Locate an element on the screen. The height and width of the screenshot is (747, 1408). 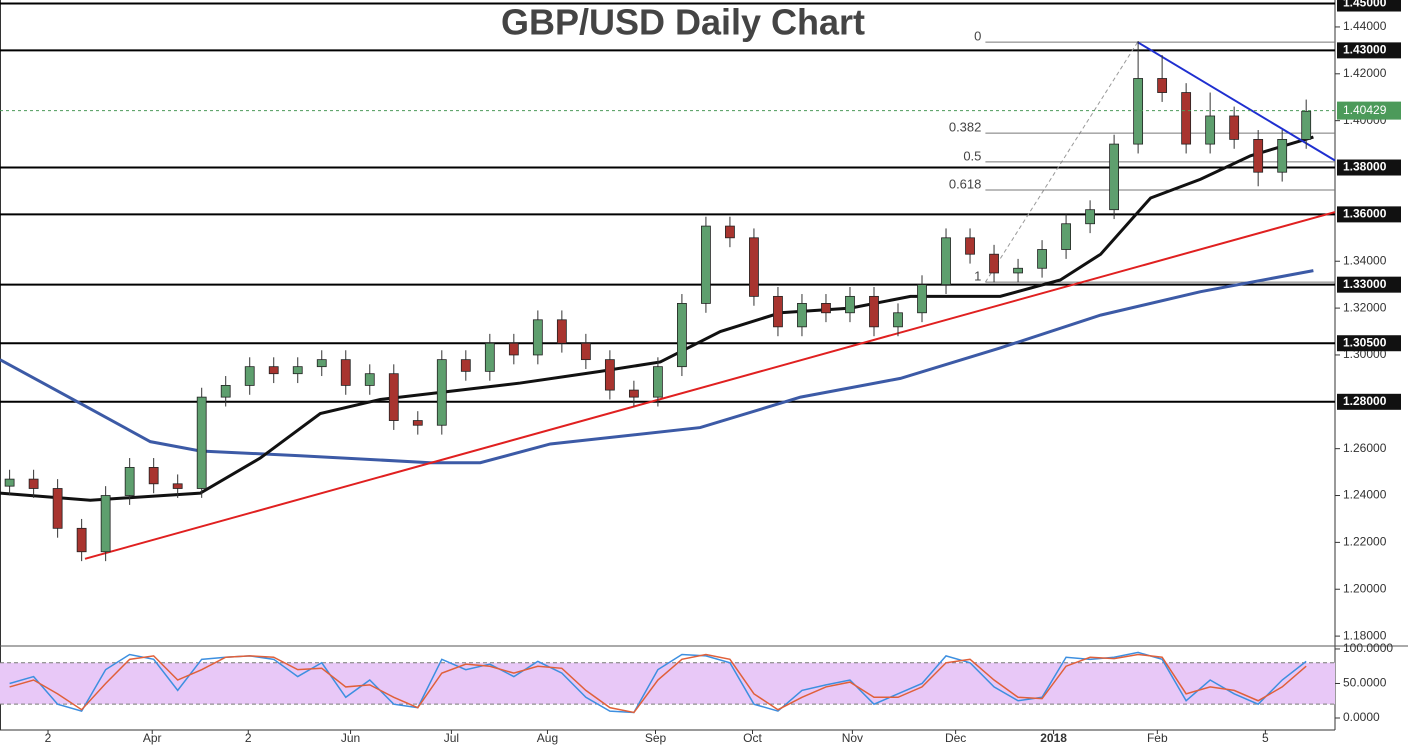
fib-label: 0.5 is located at coordinates (972, 155).